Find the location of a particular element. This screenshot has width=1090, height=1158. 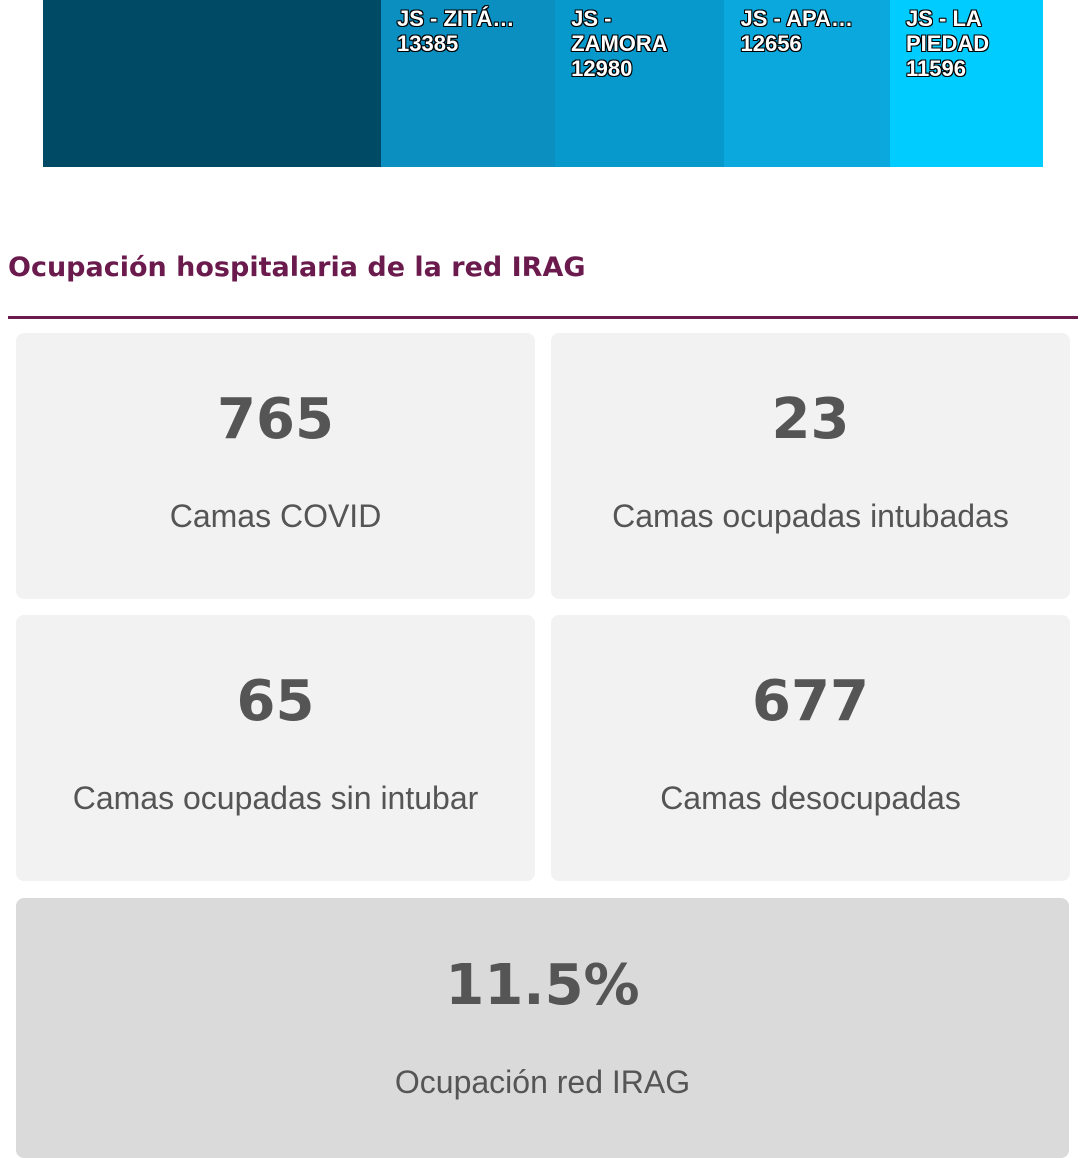

tile-value: 12656 is located at coordinates (771, 43).